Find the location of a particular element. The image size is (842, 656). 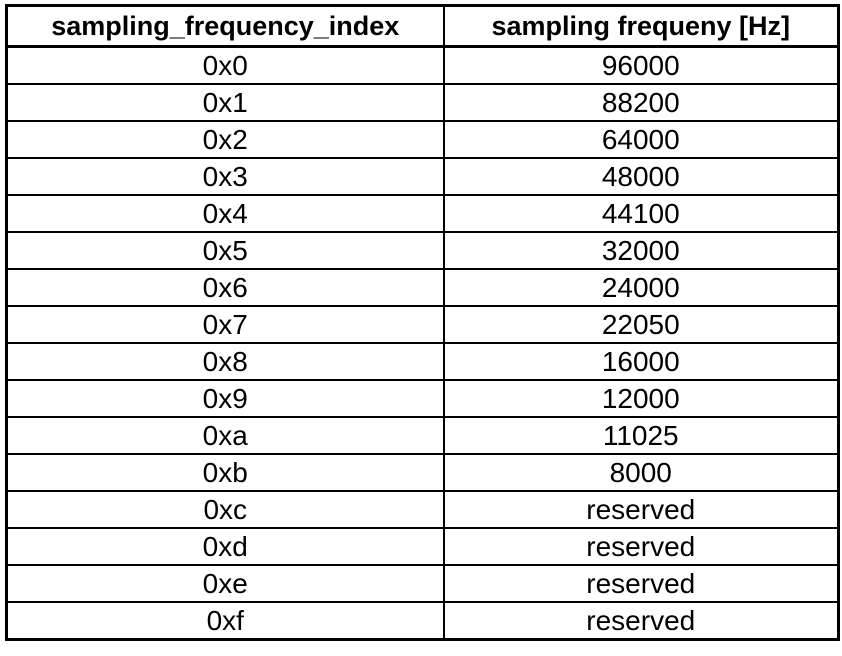

header-sampling-frequency-index: sampling_frequency_index is located at coordinates (225, 26).